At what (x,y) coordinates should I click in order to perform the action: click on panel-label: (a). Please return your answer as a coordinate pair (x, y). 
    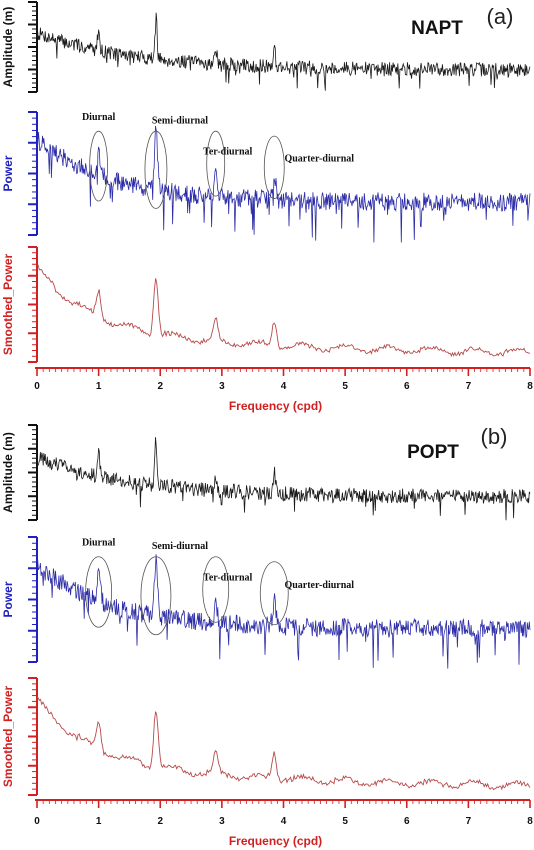
    Looking at the image, I should click on (500, 16).